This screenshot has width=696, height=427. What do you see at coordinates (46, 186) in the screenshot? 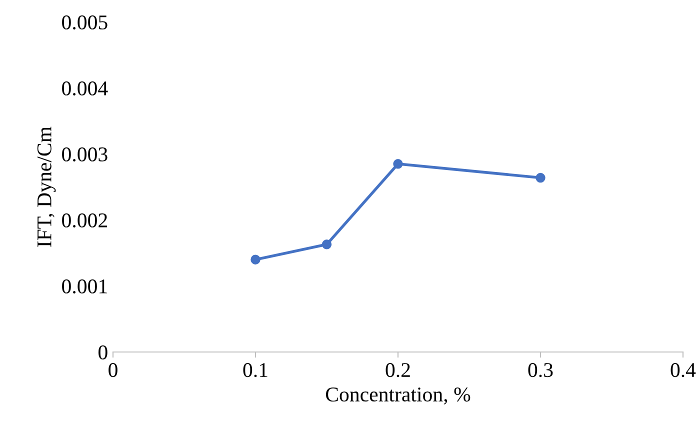
I see `y-axis-title: IFT, Dyne/Cm` at bounding box center [46, 186].